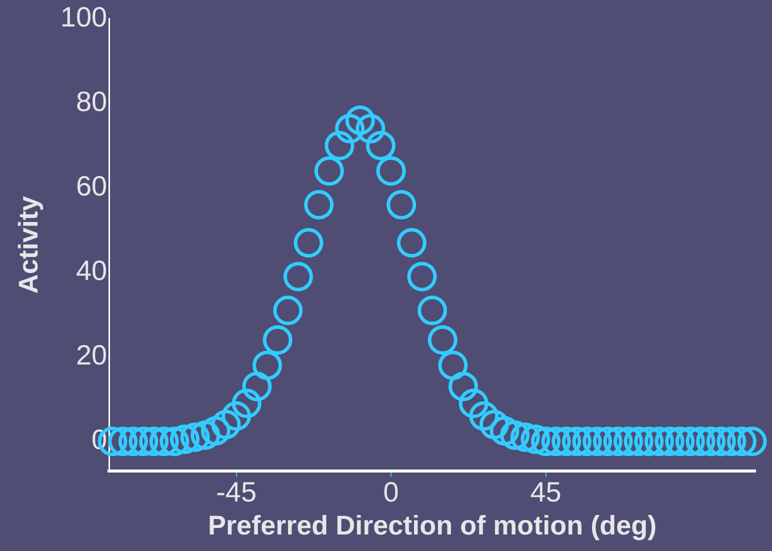  What do you see at coordinates (92, 270) in the screenshot?
I see `y-tick-label: 40` at bounding box center [92, 270].